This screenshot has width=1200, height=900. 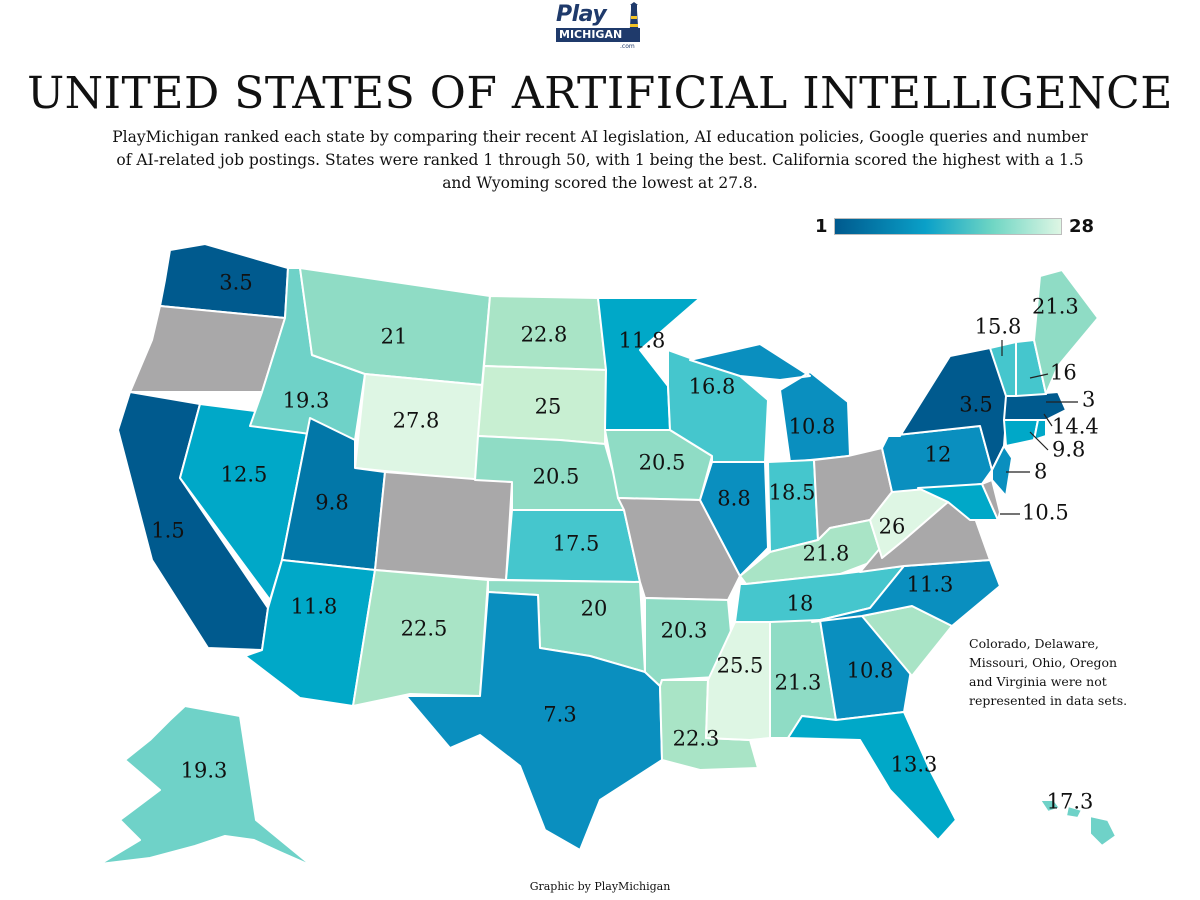 What do you see at coordinates (872, 776) in the screenshot?
I see `state-fl` at bounding box center [872, 776].